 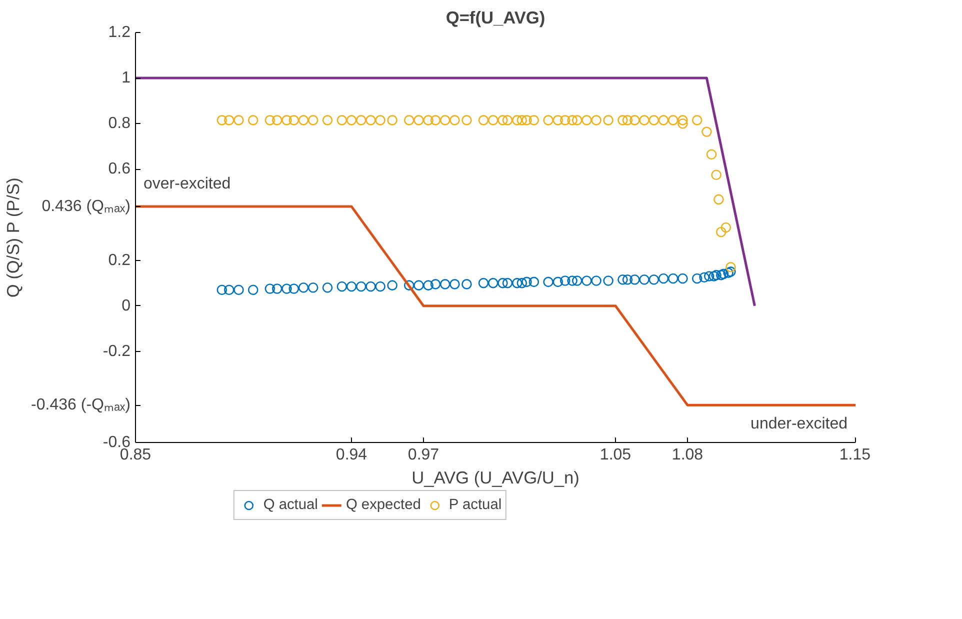 What do you see at coordinates (86, 207) in the screenshot?
I see `y-tick-label: 0.436 (Qₘₐₓ)` at bounding box center [86, 207].